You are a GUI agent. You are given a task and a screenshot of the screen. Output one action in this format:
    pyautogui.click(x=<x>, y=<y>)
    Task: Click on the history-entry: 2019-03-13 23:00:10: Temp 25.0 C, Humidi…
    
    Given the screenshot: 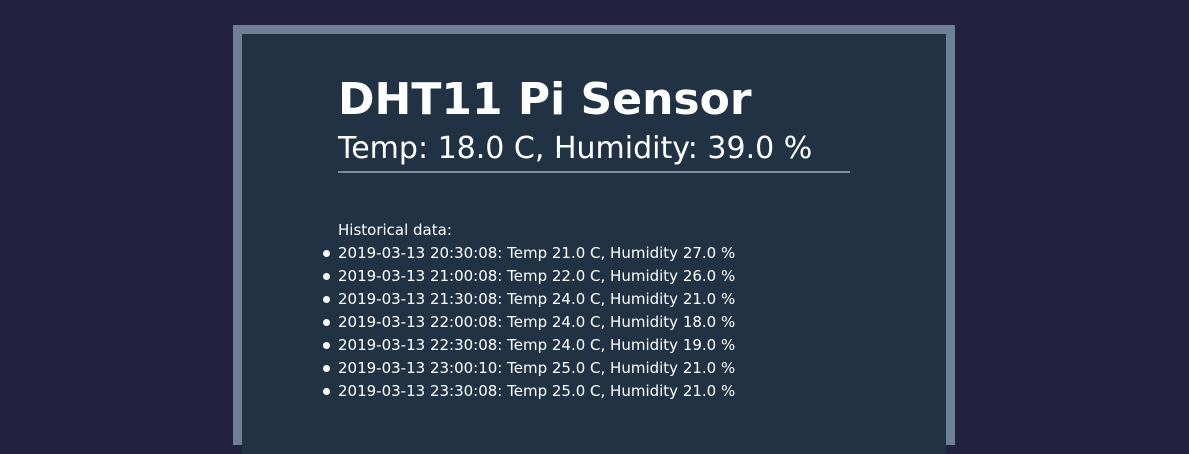 What is the action you would take?
    pyautogui.click(x=586, y=368)
    